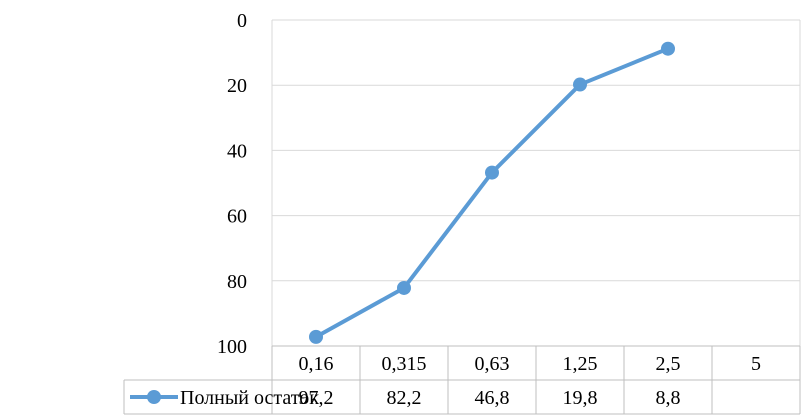 The width and height of the screenshot is (807, 419). What do you see at coordinates (668, 364) in the screenshot?
I see `x-category-label: 2,5` at bounding box center [668, 364].